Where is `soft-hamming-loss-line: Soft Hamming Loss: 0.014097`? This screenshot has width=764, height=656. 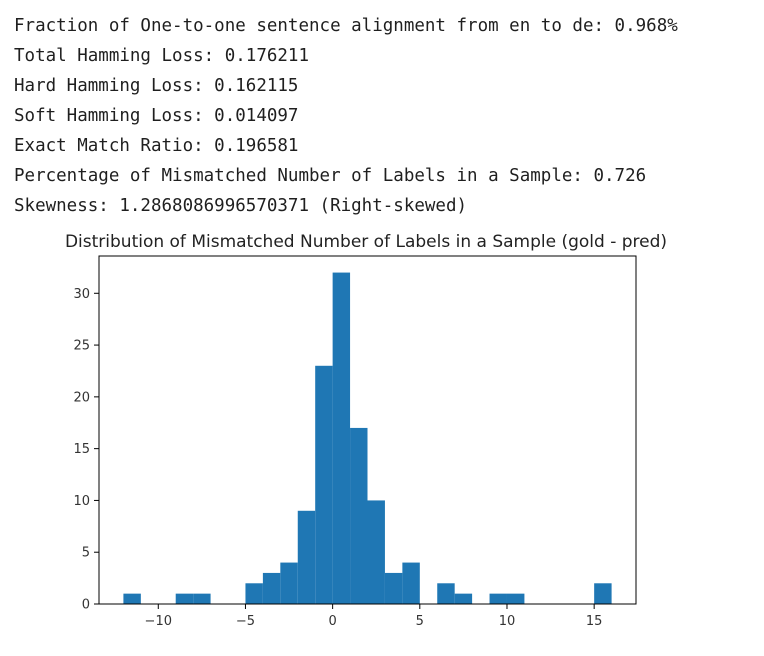
soft-hamming-loss-line: Soft Hamming Loss: 0.014097 is located at coordinates (156, 116).